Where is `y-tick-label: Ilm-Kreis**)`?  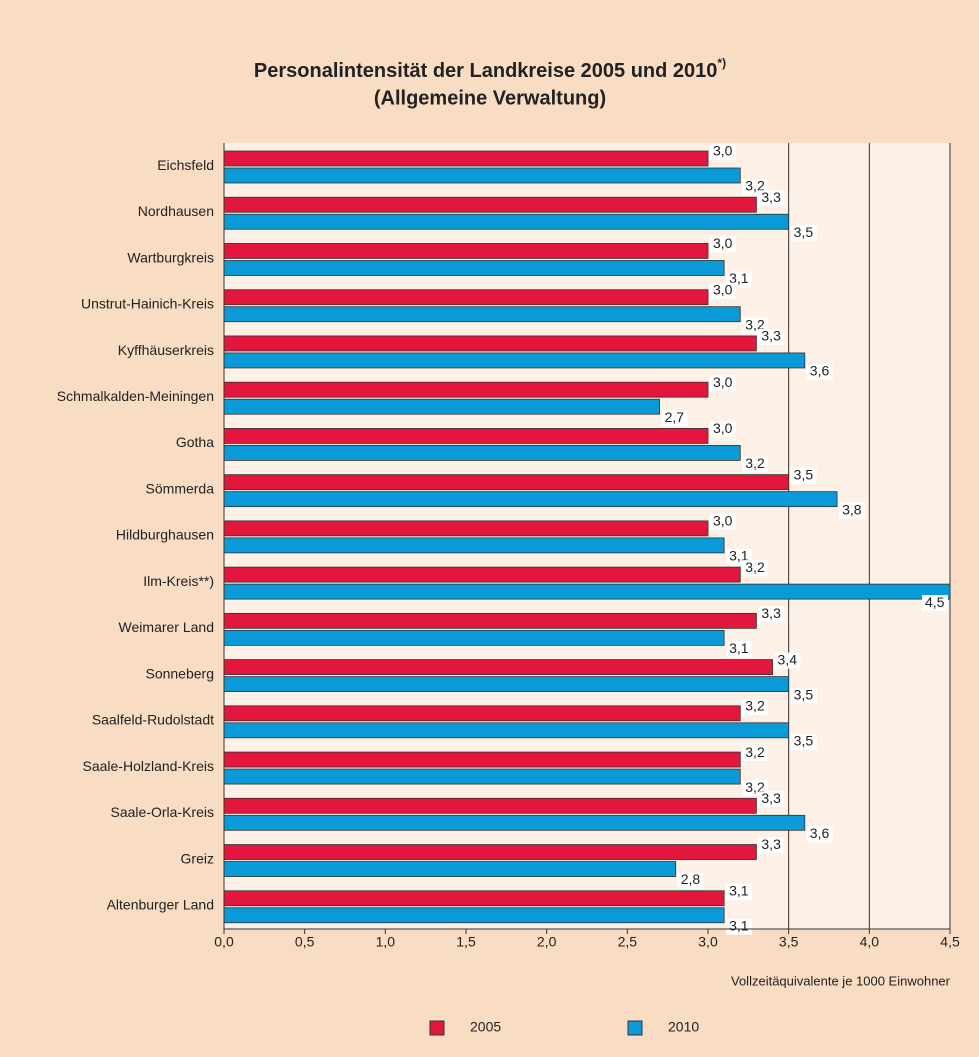
y-tick-label: Ilm-Kreis**) is located at coordinates (178, 581).